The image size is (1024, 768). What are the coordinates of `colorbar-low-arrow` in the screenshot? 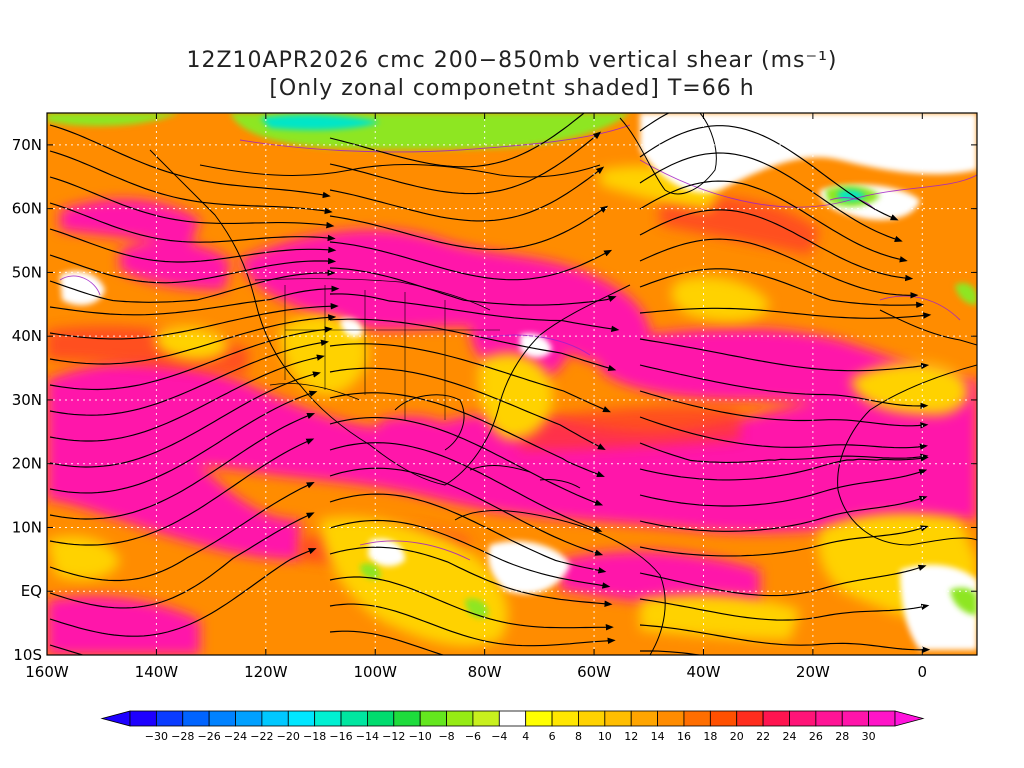 It's located at (115, 718).